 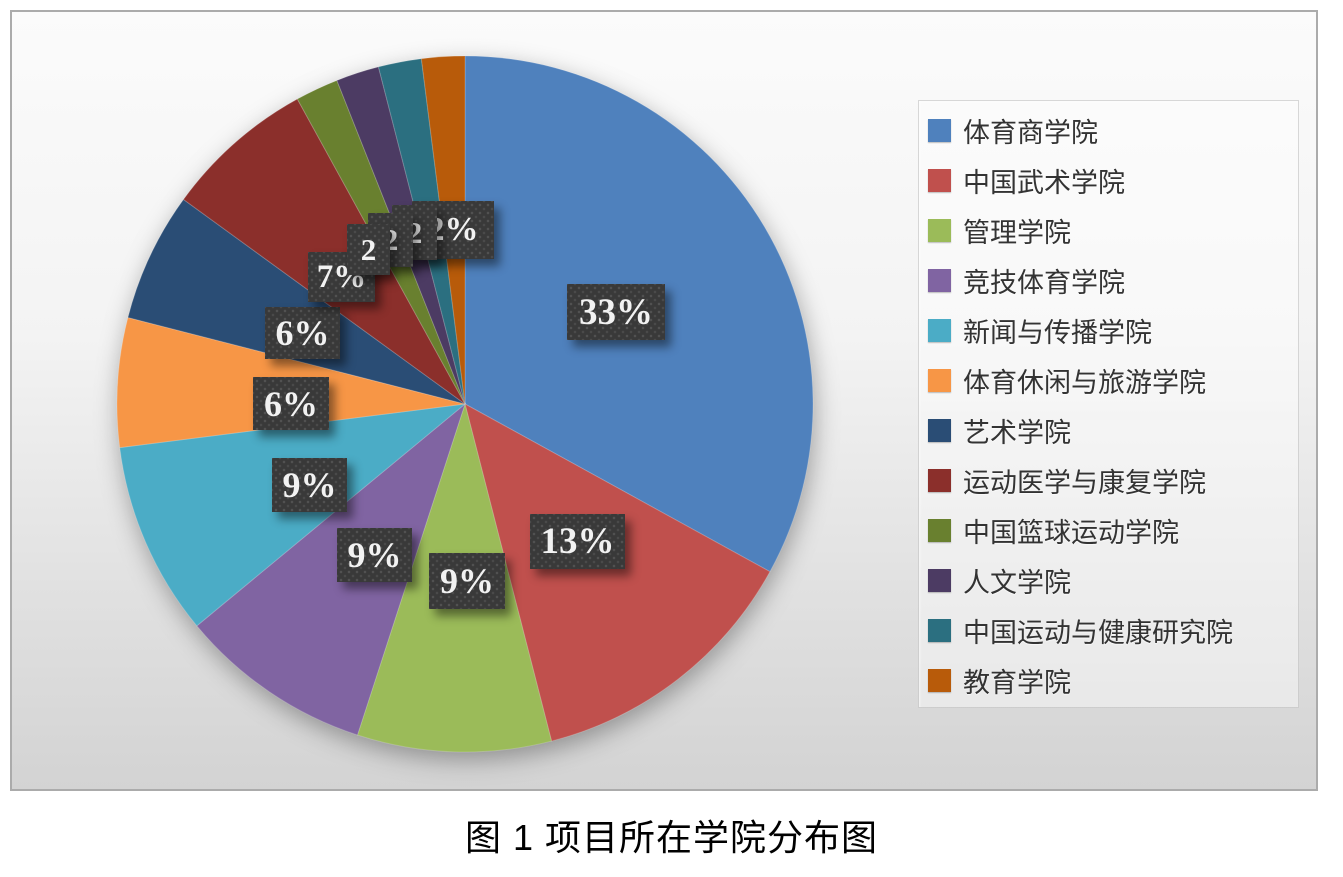 What do you see at coordinates (1084, 482) in the screenshot?
I see `legend-label: 运动医学与康复学院` at bounding box center [1084, 482].